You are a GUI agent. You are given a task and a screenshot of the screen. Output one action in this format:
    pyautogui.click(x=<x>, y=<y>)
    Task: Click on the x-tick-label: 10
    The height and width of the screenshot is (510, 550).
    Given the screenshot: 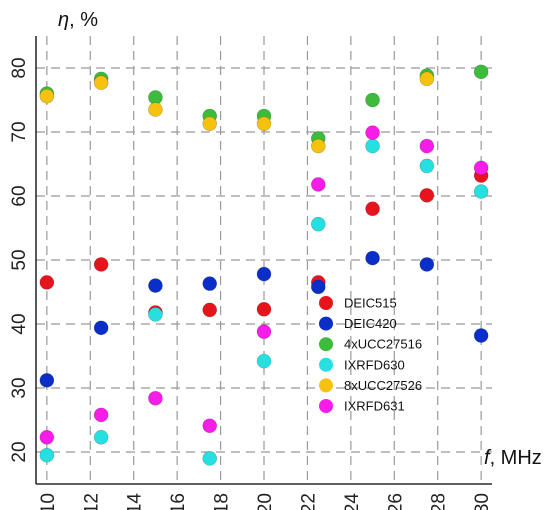 What is the action you would take?
    pyautogui.click(x=48, y=501)
    